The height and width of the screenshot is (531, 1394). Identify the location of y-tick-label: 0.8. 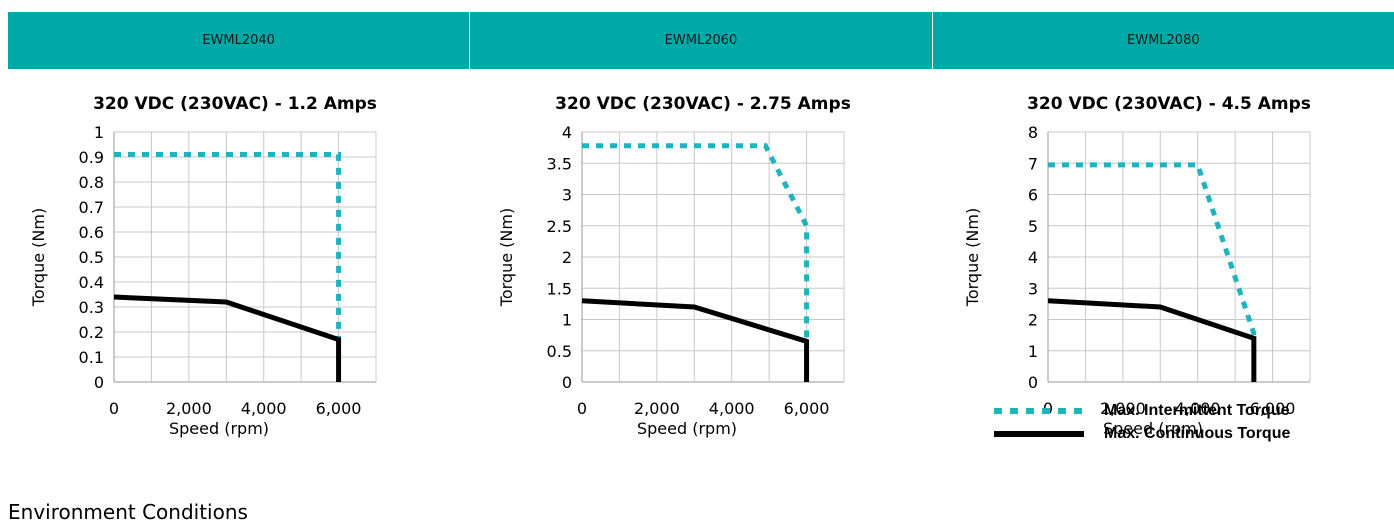
(91, 182).